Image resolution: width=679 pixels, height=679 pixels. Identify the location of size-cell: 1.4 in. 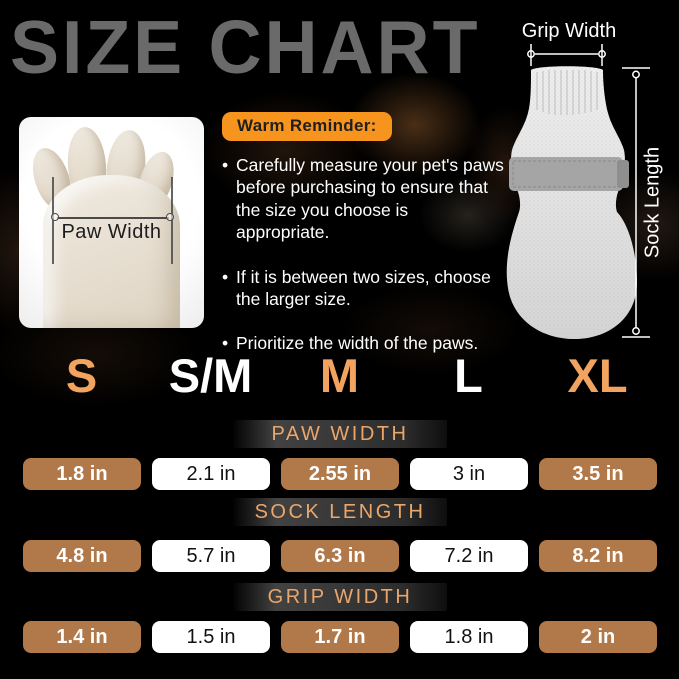
(82, 637).